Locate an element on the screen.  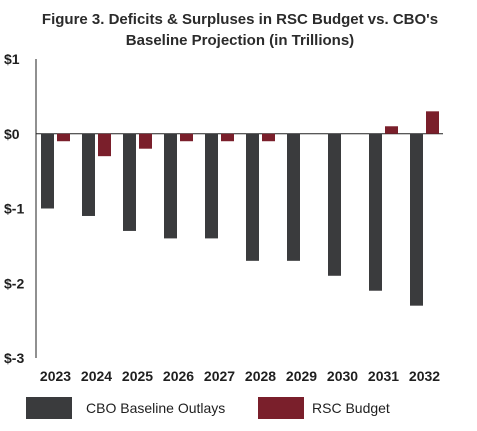
cbo-bar-2027 is located at coordinates (211, 186).